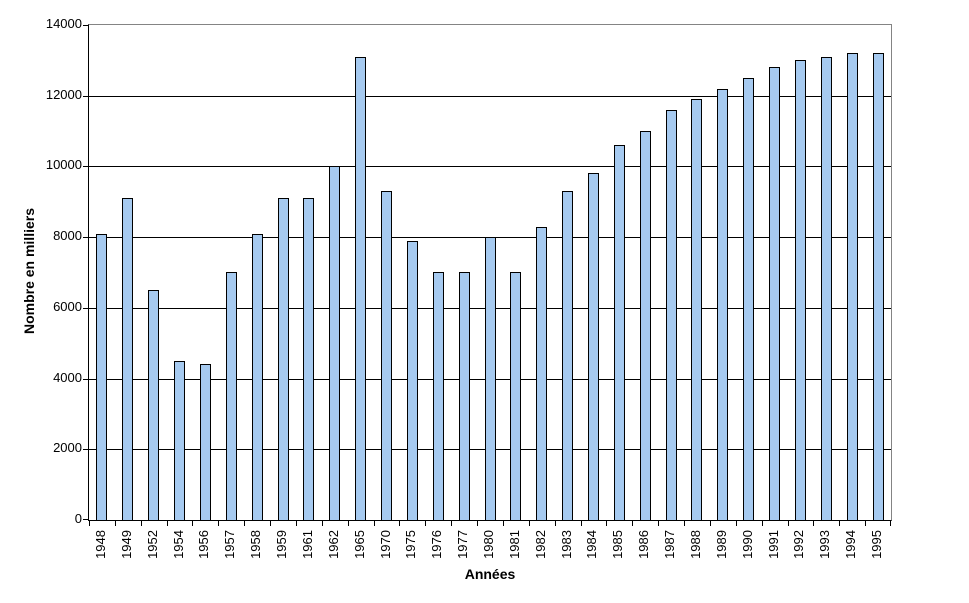  I want to click on bar-1992, so click(800, 290).